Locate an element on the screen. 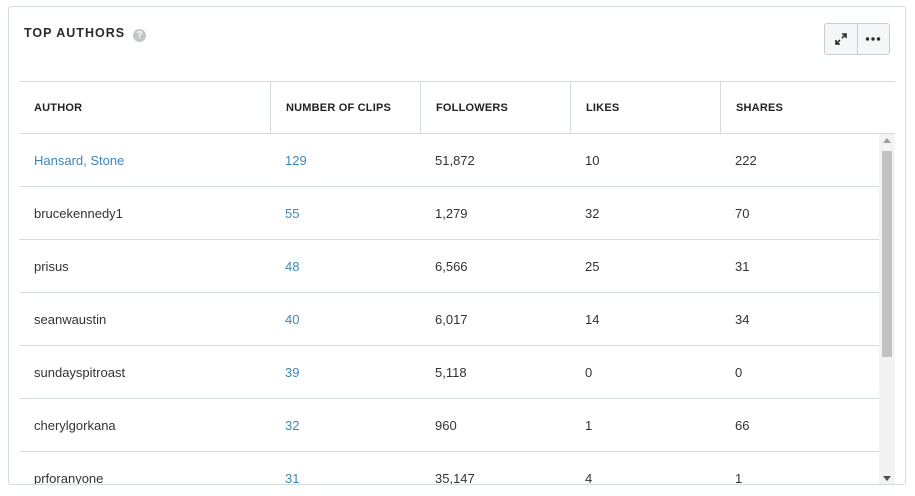  clips-count-link: 31 is located at coordinates (292, 477).